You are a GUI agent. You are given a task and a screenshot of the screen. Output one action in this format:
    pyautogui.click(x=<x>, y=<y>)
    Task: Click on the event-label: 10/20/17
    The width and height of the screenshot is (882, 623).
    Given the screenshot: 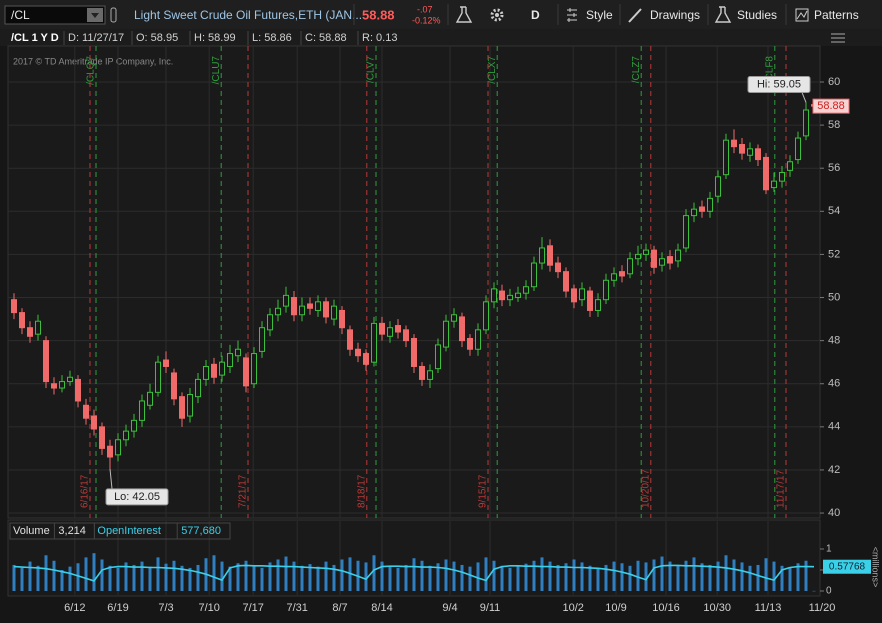 What is the action you would take?
    pyautogui.click(x=645, y=488)
    